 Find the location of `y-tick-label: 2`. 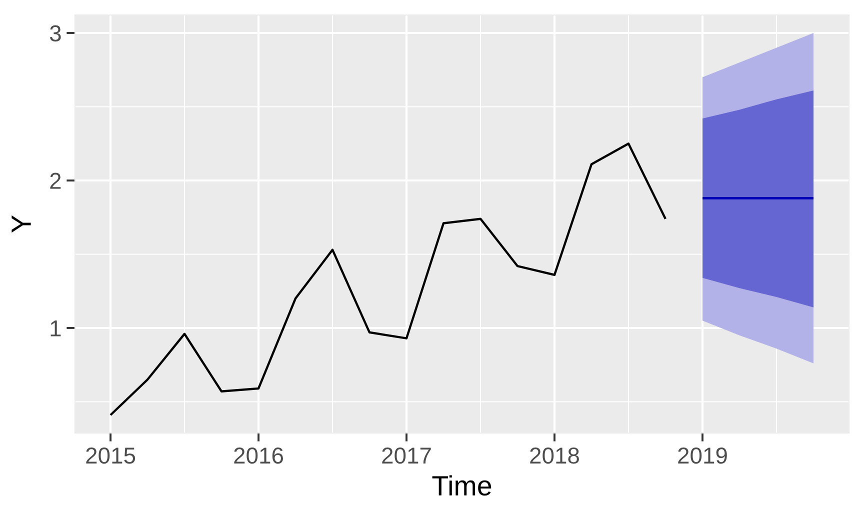

y-tick-label: 2 is located at coordinates (55, 180).